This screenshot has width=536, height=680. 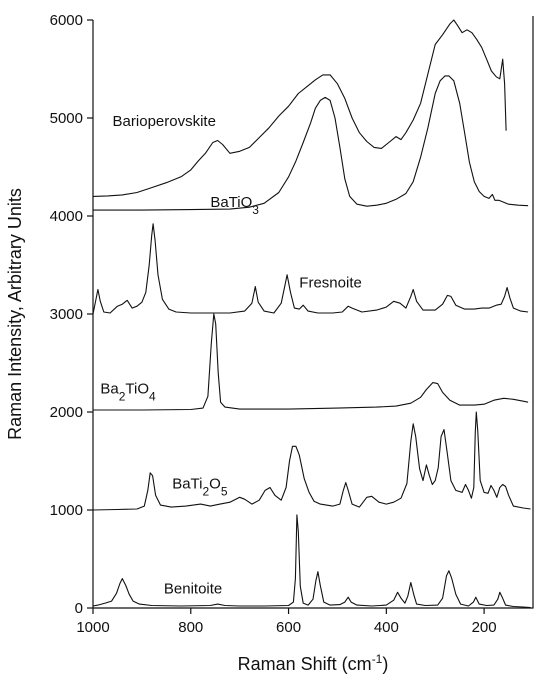 I want to click on series-label-ba2tio4: Ba2TiO4, so click(x=128, y=391).